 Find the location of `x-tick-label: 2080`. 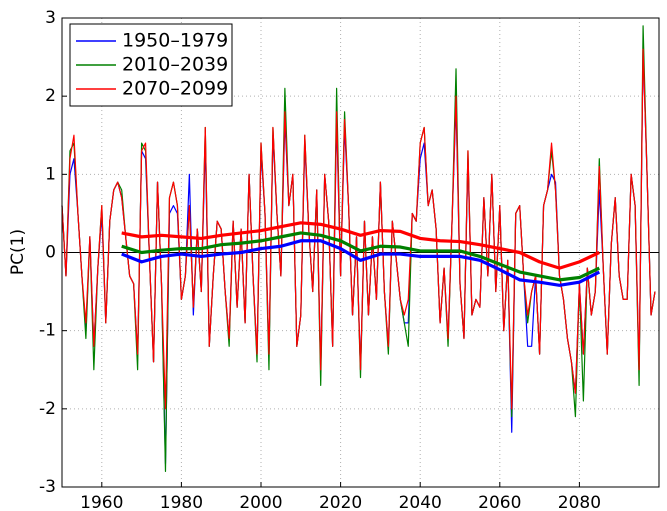

x-tick-label: 2080 is located at coordinates (579, 502).